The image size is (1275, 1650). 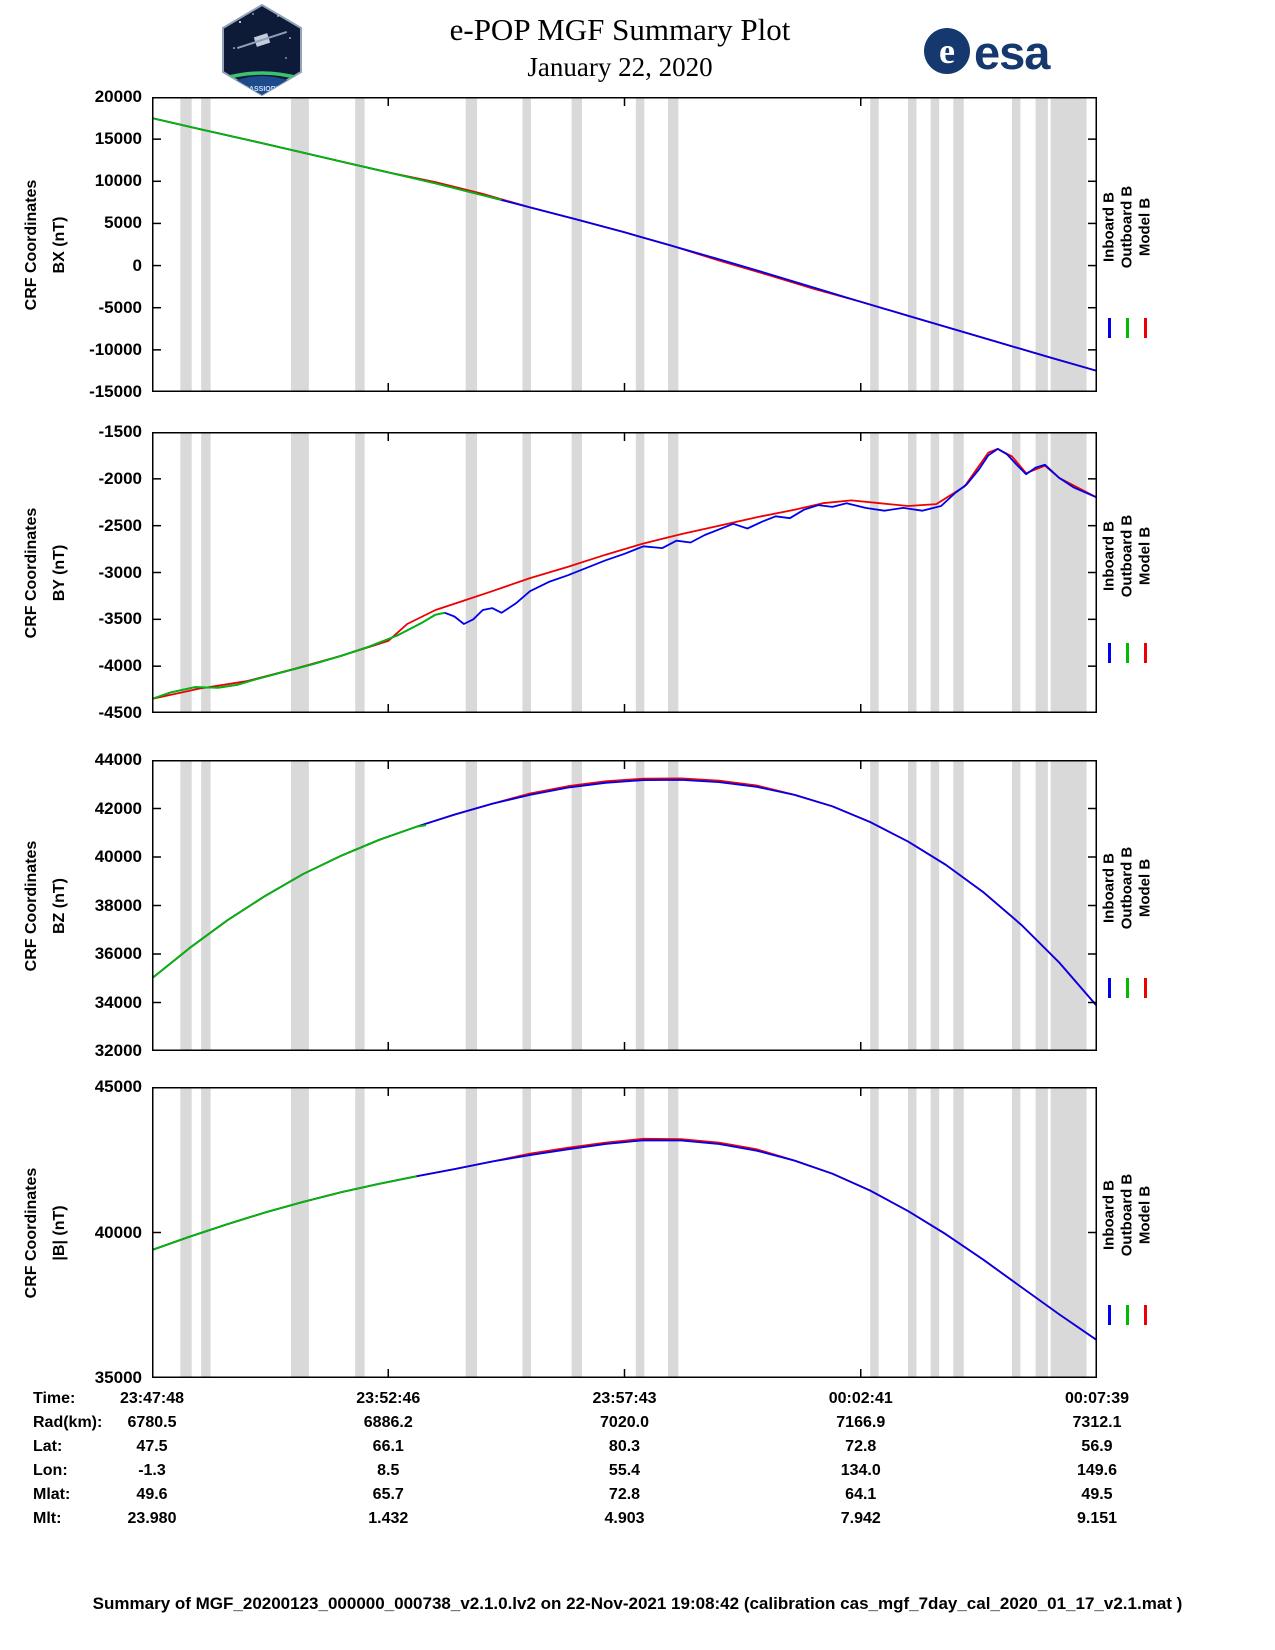 I want to click on plot-title: e-POP MGF Summary Plot, so click(x=620, y=29).